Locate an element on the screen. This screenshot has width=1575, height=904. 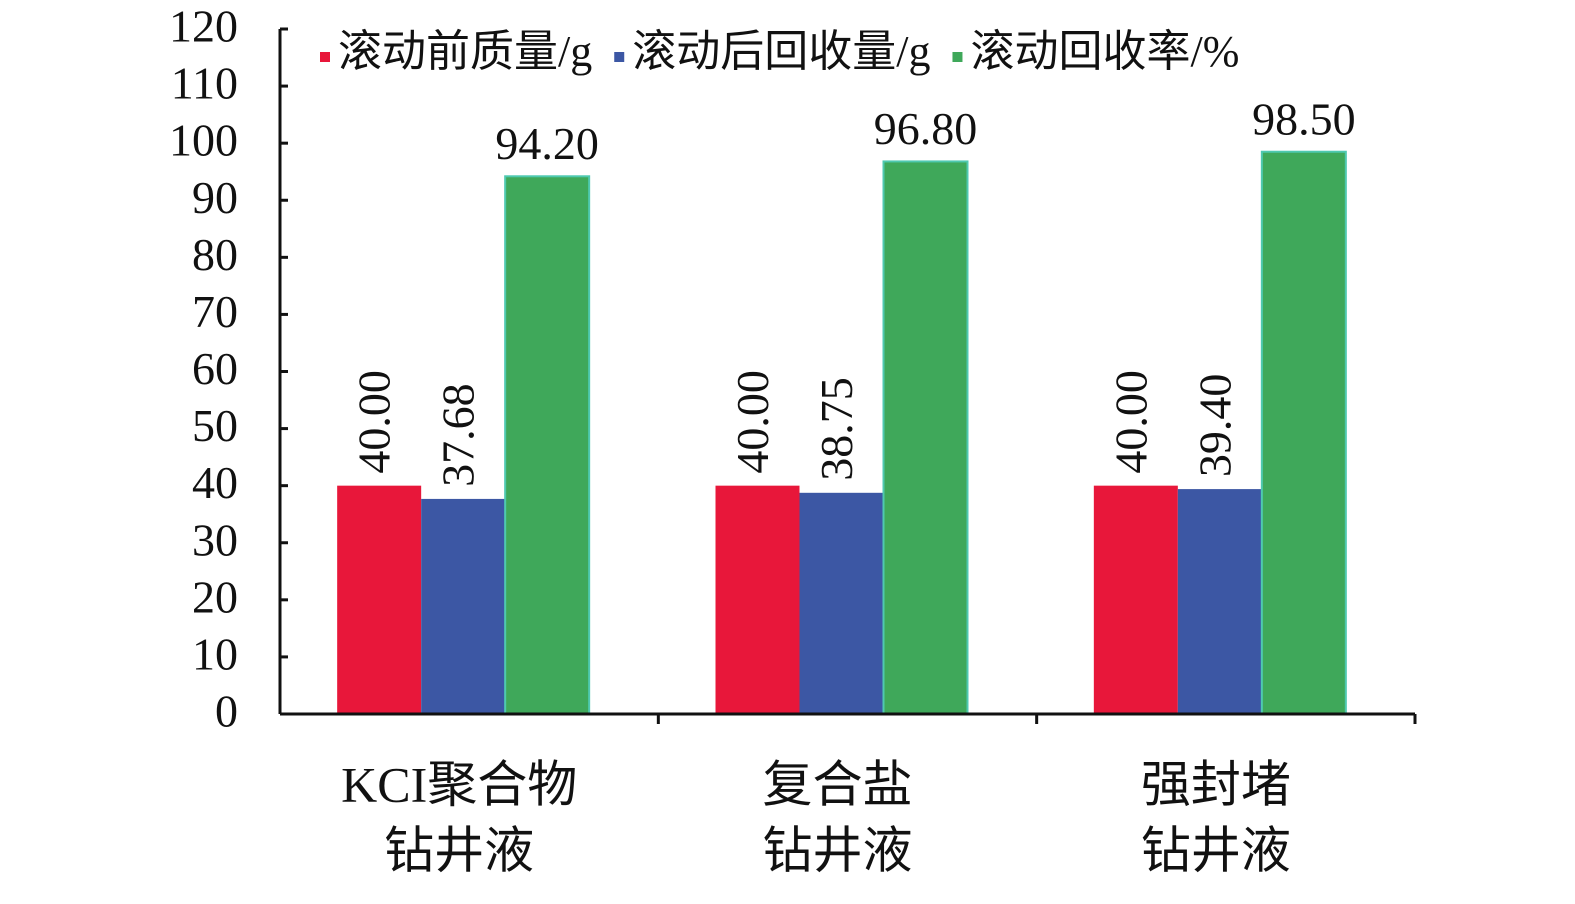
legend-label: 滚动前质量/g is located at coordinates (465, 51).